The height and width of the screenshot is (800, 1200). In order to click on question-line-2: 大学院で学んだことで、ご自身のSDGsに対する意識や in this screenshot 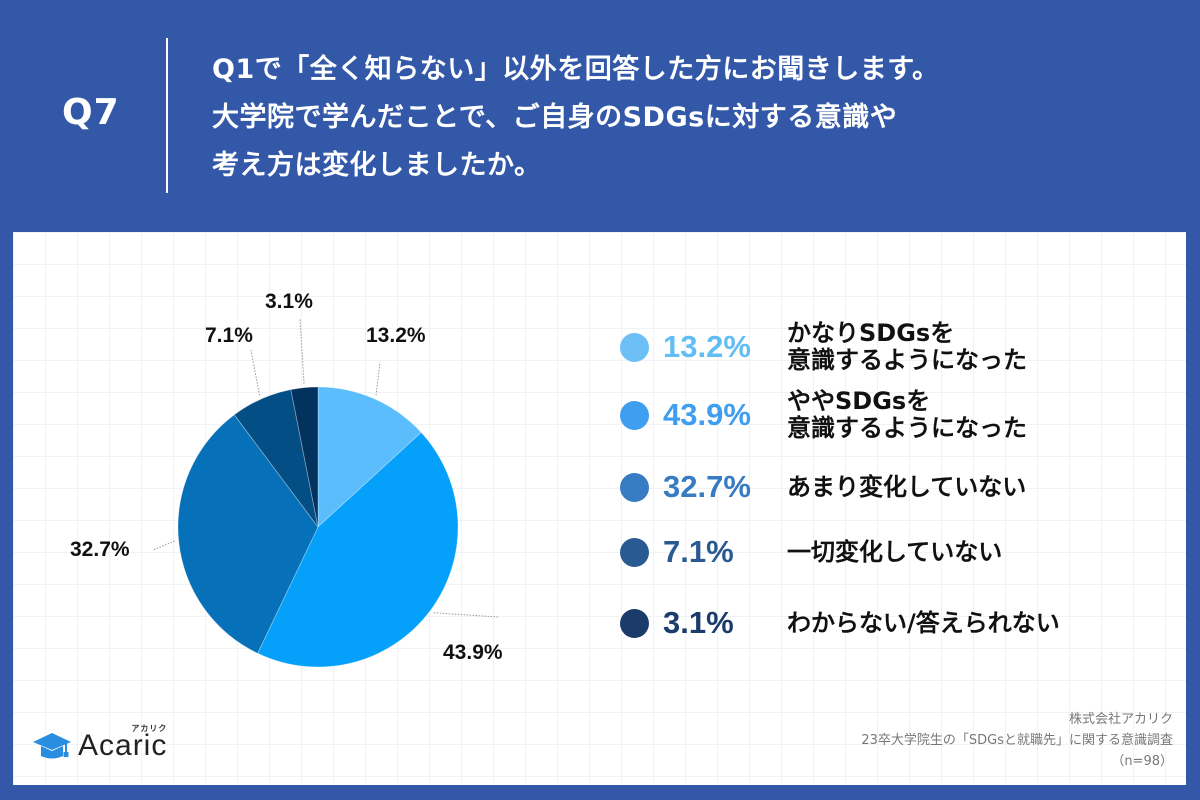, I will do `click(555, 117)`.